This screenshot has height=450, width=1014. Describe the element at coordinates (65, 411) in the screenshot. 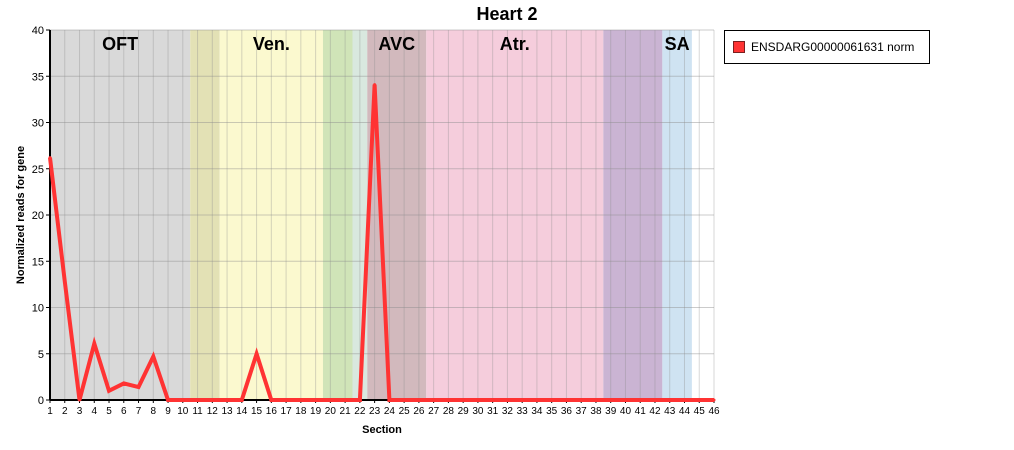

I see `x-tick-label: 2` at that location.